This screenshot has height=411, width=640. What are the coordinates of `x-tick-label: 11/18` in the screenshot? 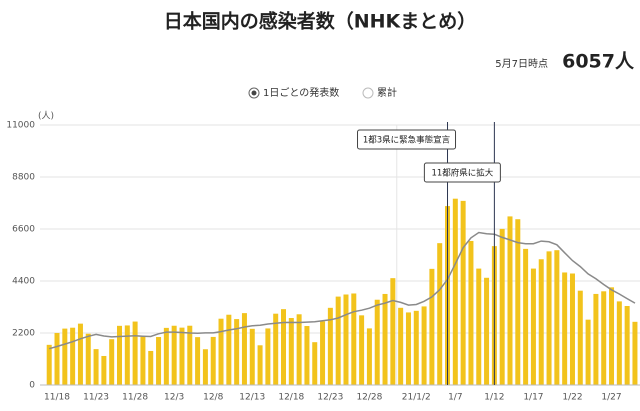 It's located at (57, 398).